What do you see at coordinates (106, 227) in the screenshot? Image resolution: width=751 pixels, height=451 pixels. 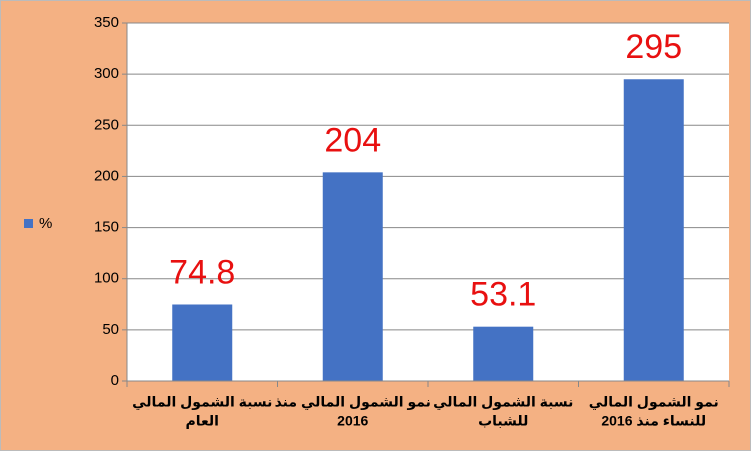 I see `y-tick-label: 150` at bounding box center [106, 227].